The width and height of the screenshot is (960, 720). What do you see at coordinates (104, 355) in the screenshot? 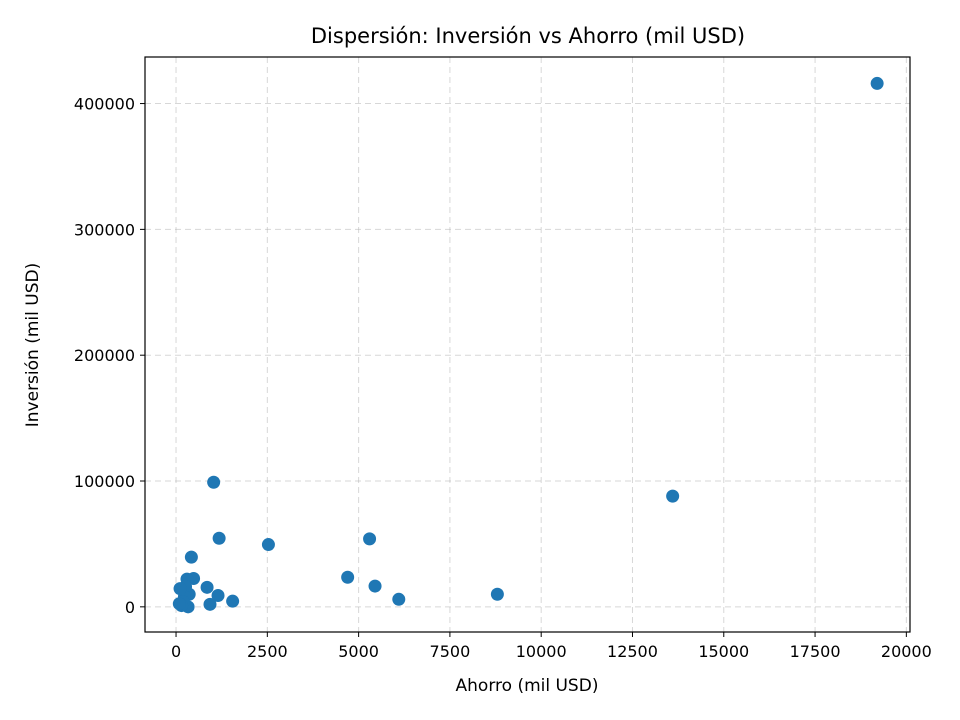
I see `y-tick-label: 200000` at bounding box center [104, 355].